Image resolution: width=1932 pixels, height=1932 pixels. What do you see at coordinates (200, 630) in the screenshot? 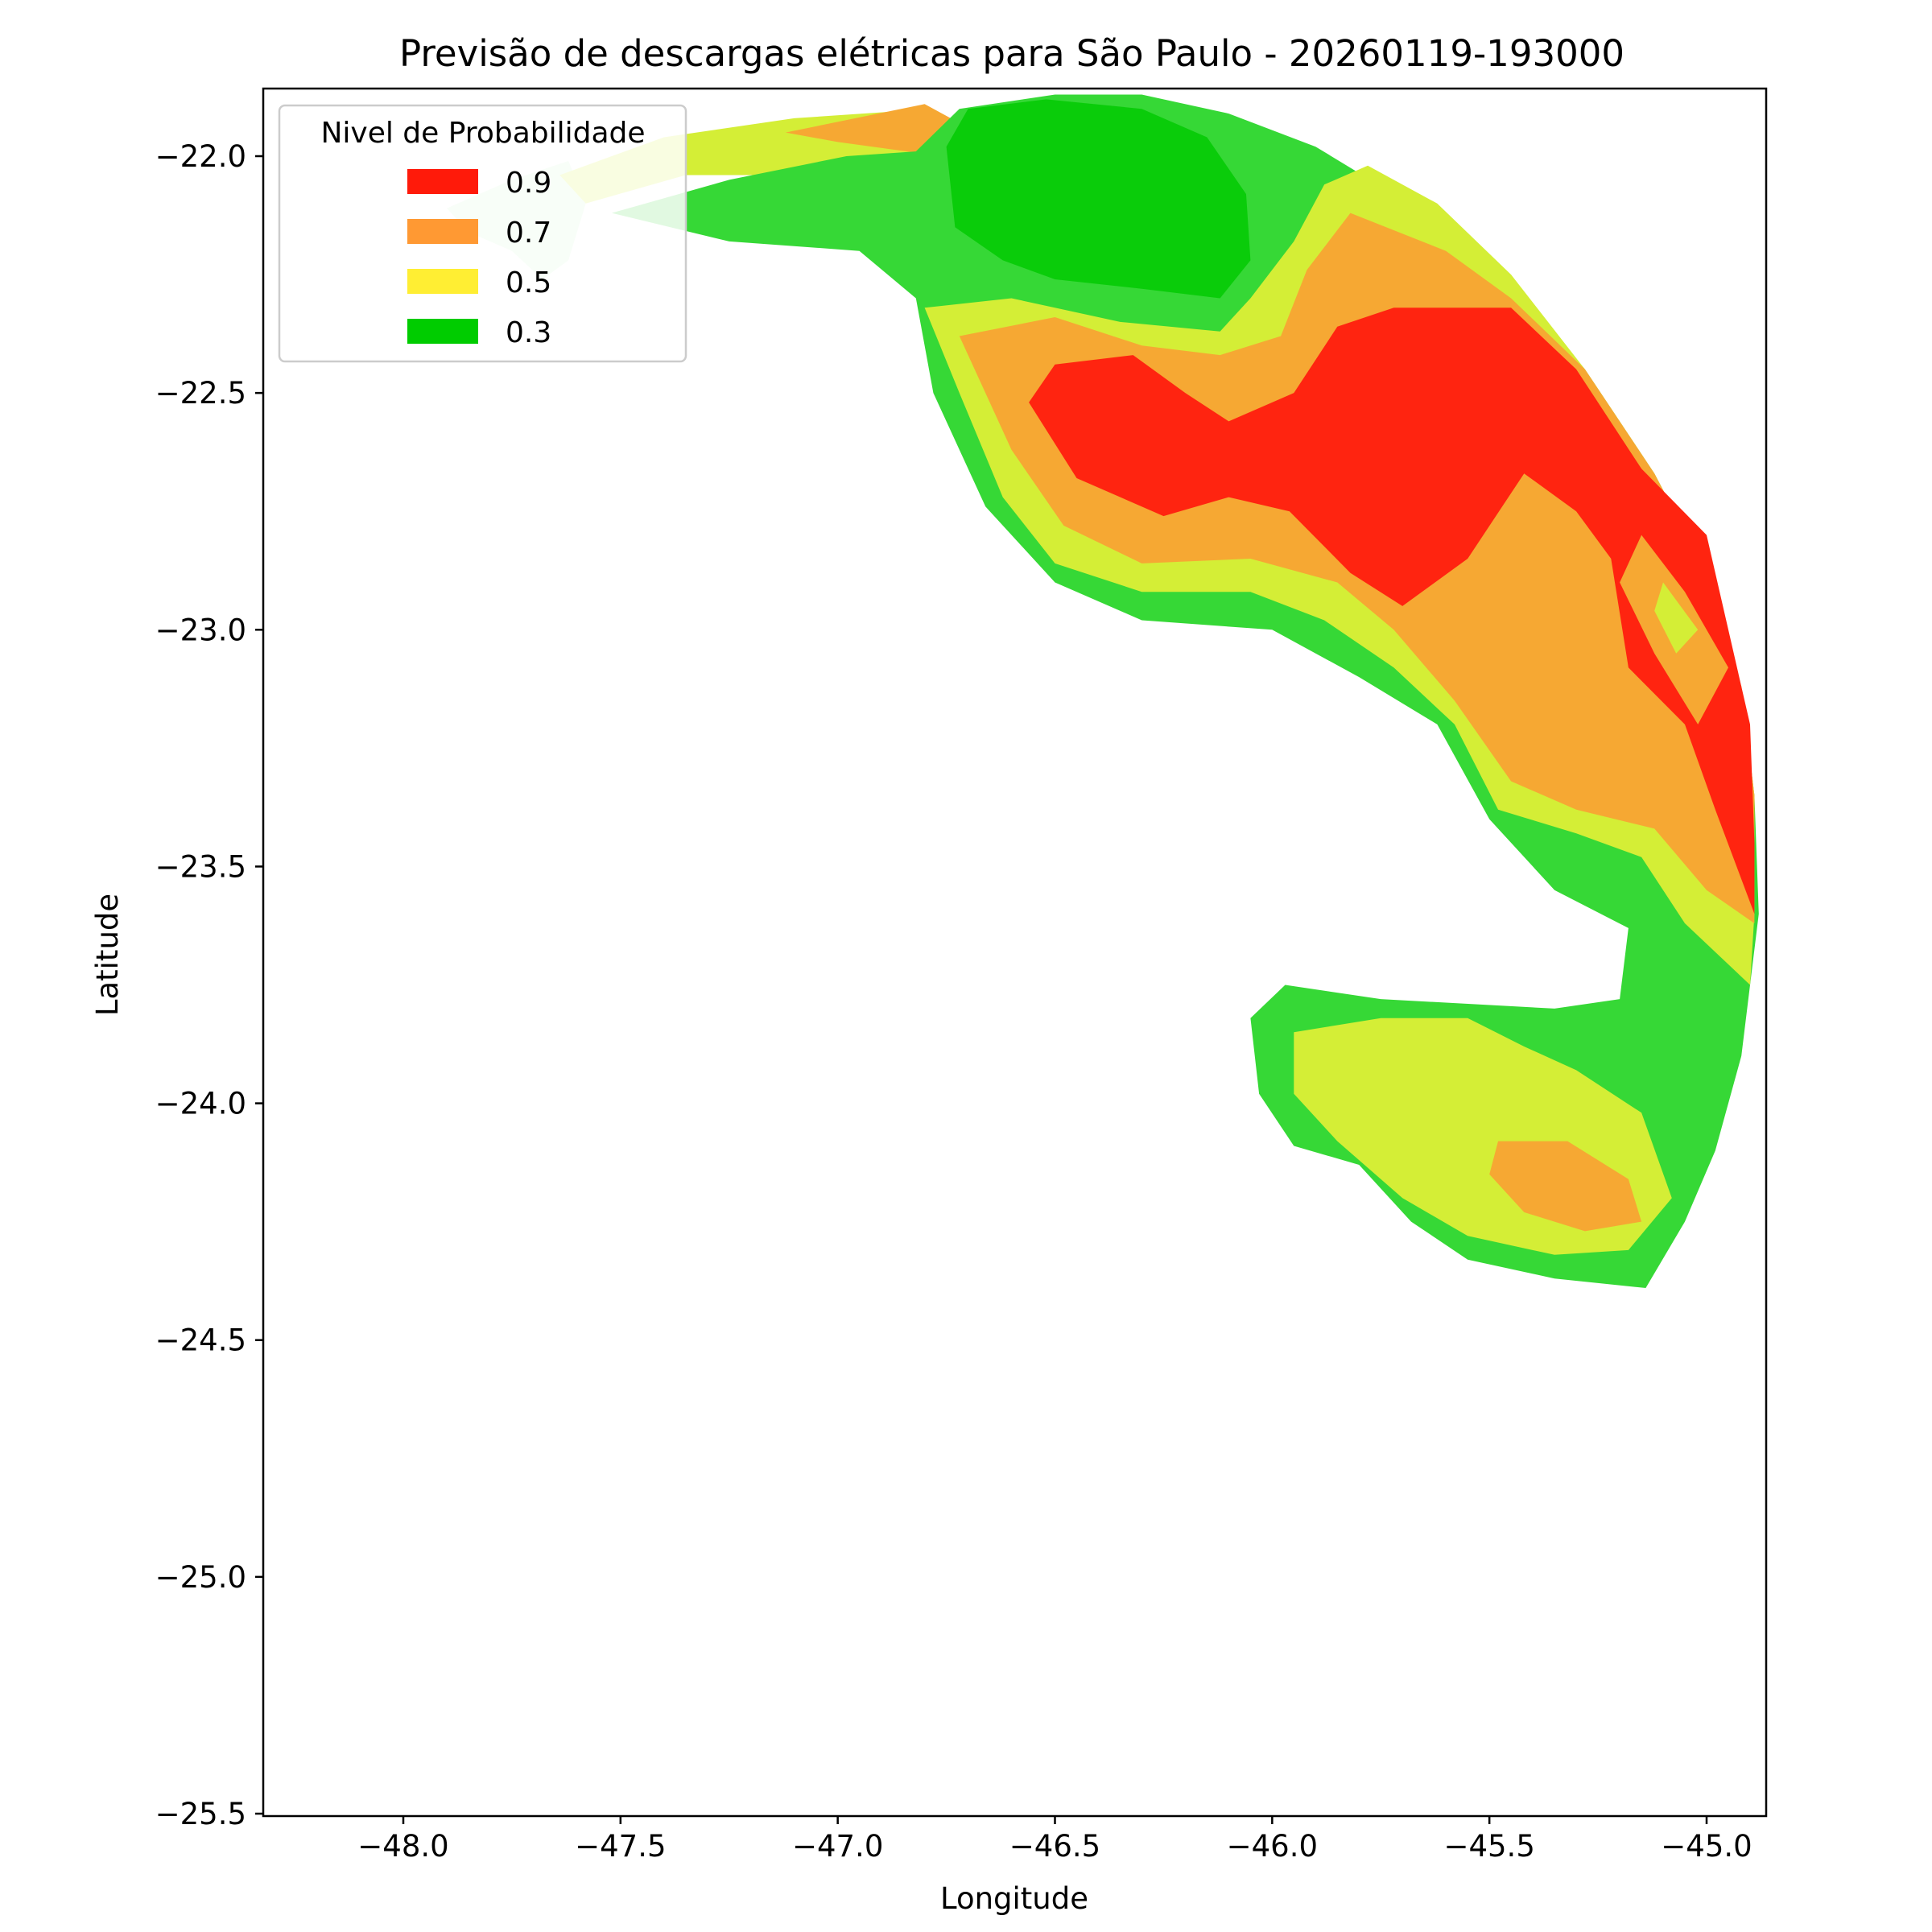
I see `y-tick-label: −23.0` at bounding box center [200, 630].